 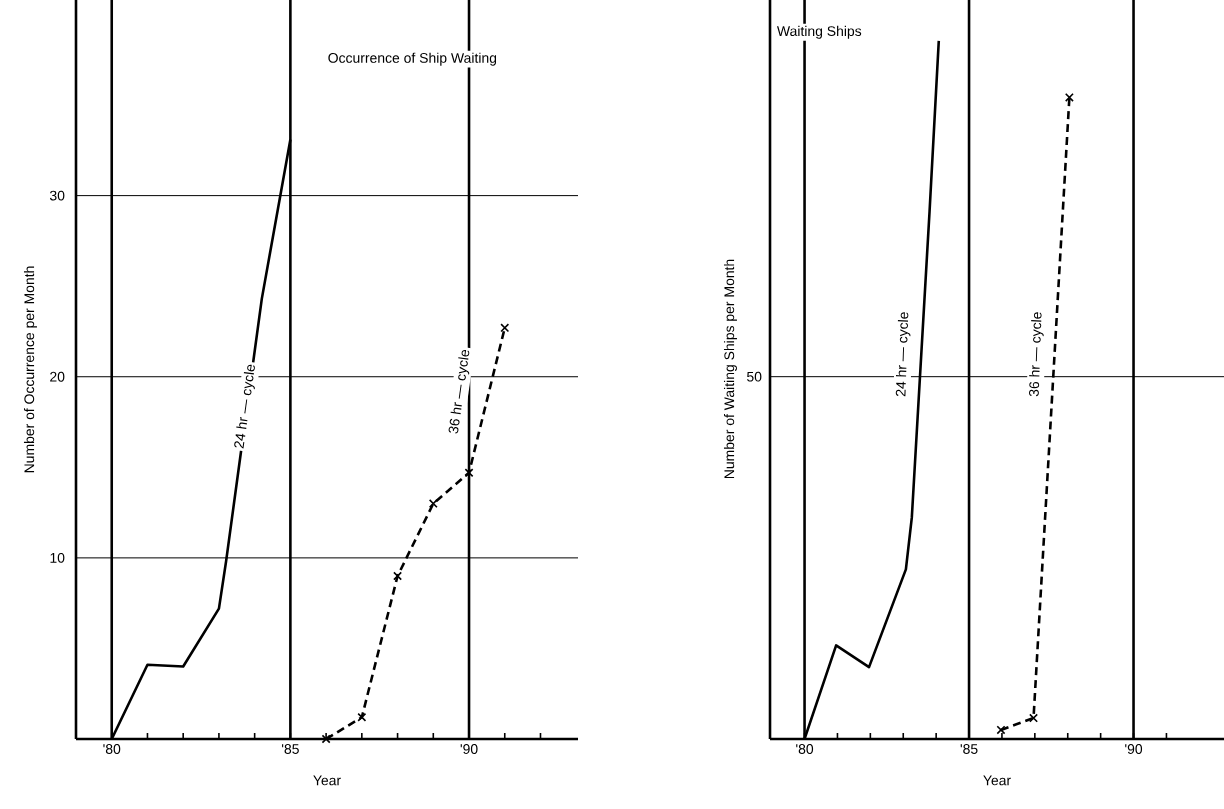 What do you see at coordinates (412, 59) in the screenshot?
I see `text: Occurrence of Ship Waiting` at bounding box center [412, 59].